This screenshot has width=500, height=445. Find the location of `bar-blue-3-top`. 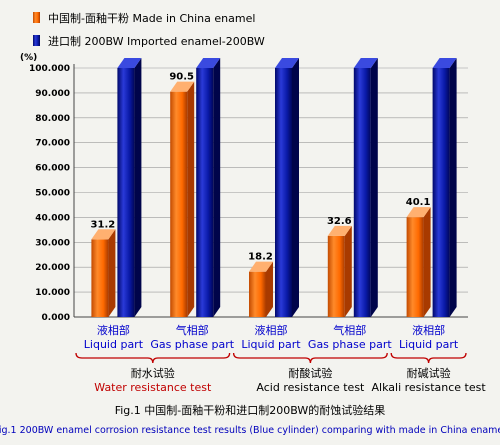

bar-blue-3-top is located at coordinates (287, 63).